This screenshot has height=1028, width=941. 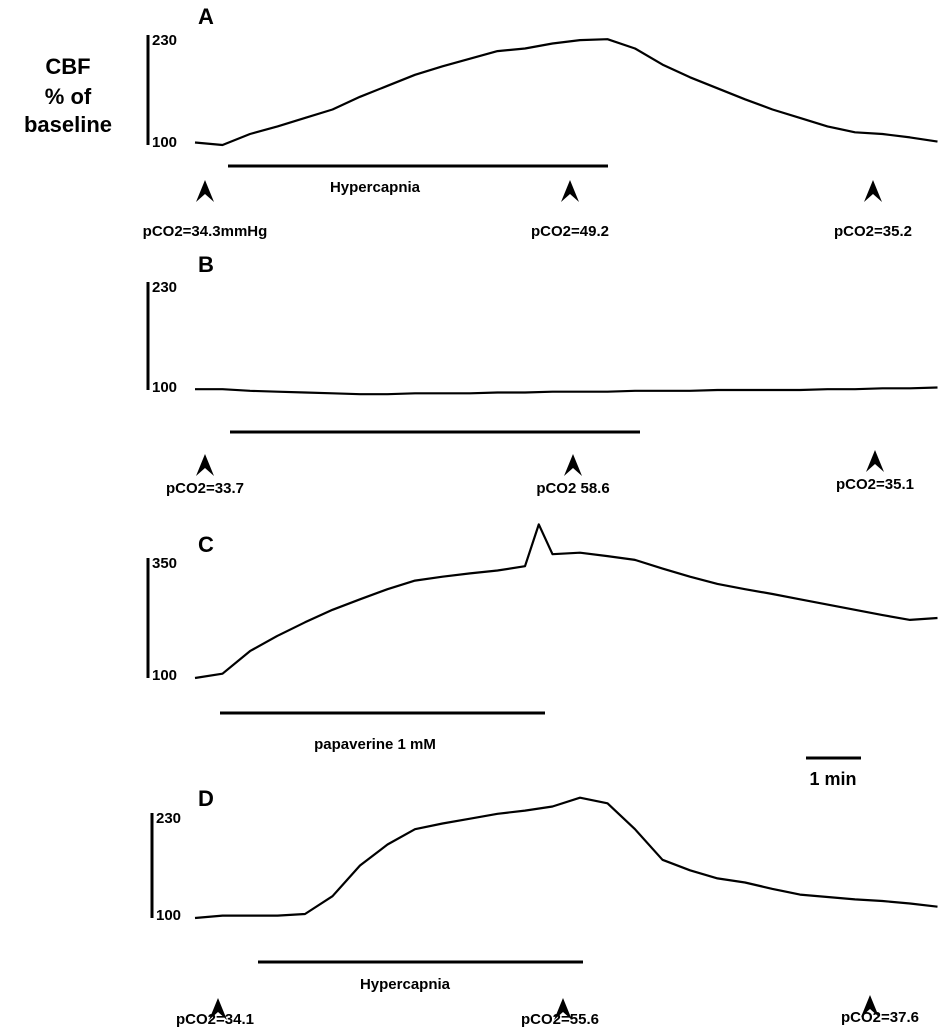 What do you see at coordinates (205, 488) in the screenshot?
I see `annotation: pCO2=33.7` at bounding box center [205, 488].